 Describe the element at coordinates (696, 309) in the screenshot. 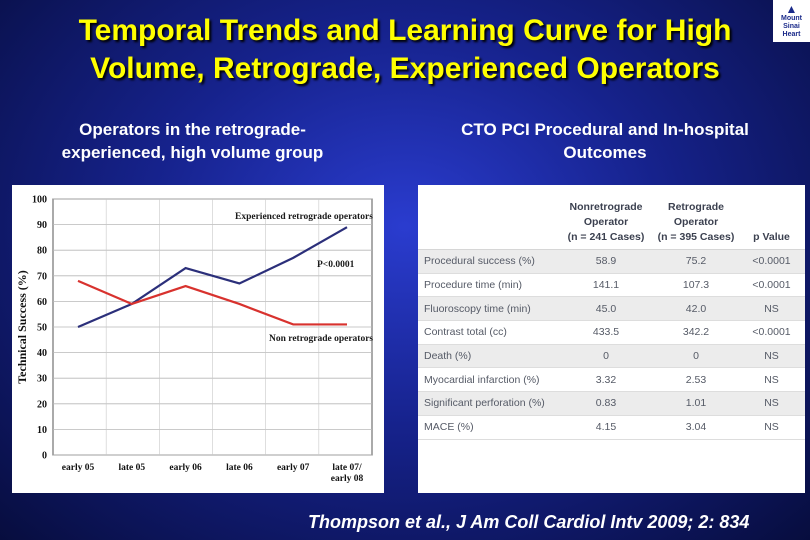

I see `value-cell: 42.0` at that location.